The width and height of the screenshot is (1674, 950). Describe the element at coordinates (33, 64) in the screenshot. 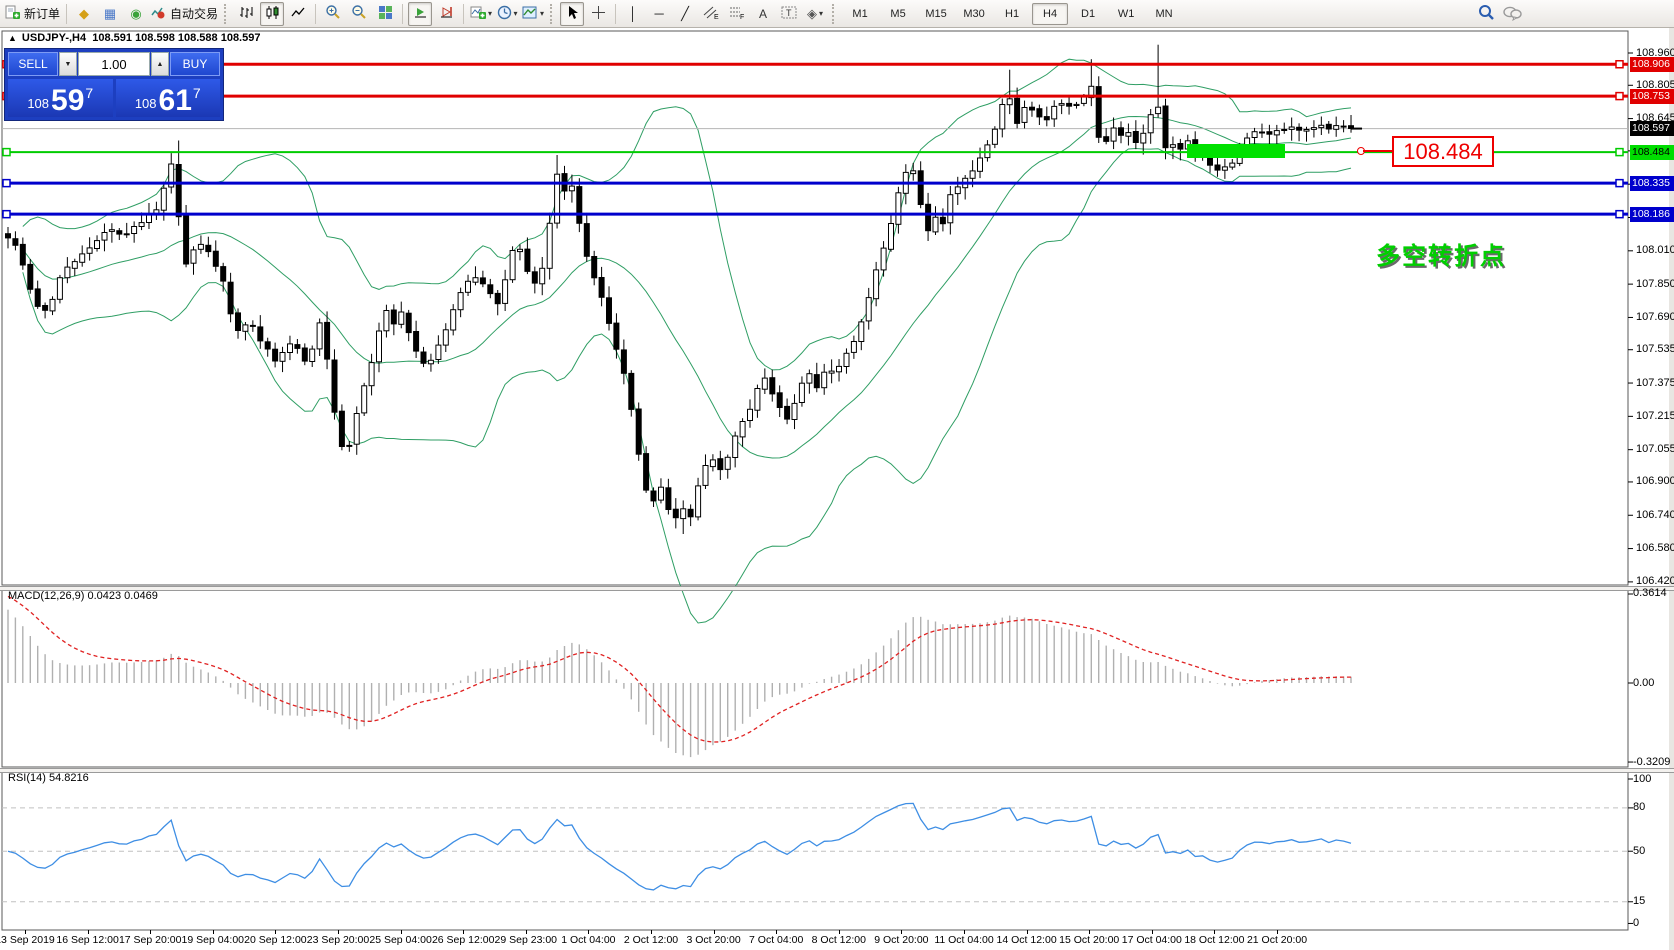

I see `sell-button: SELL` at that location.